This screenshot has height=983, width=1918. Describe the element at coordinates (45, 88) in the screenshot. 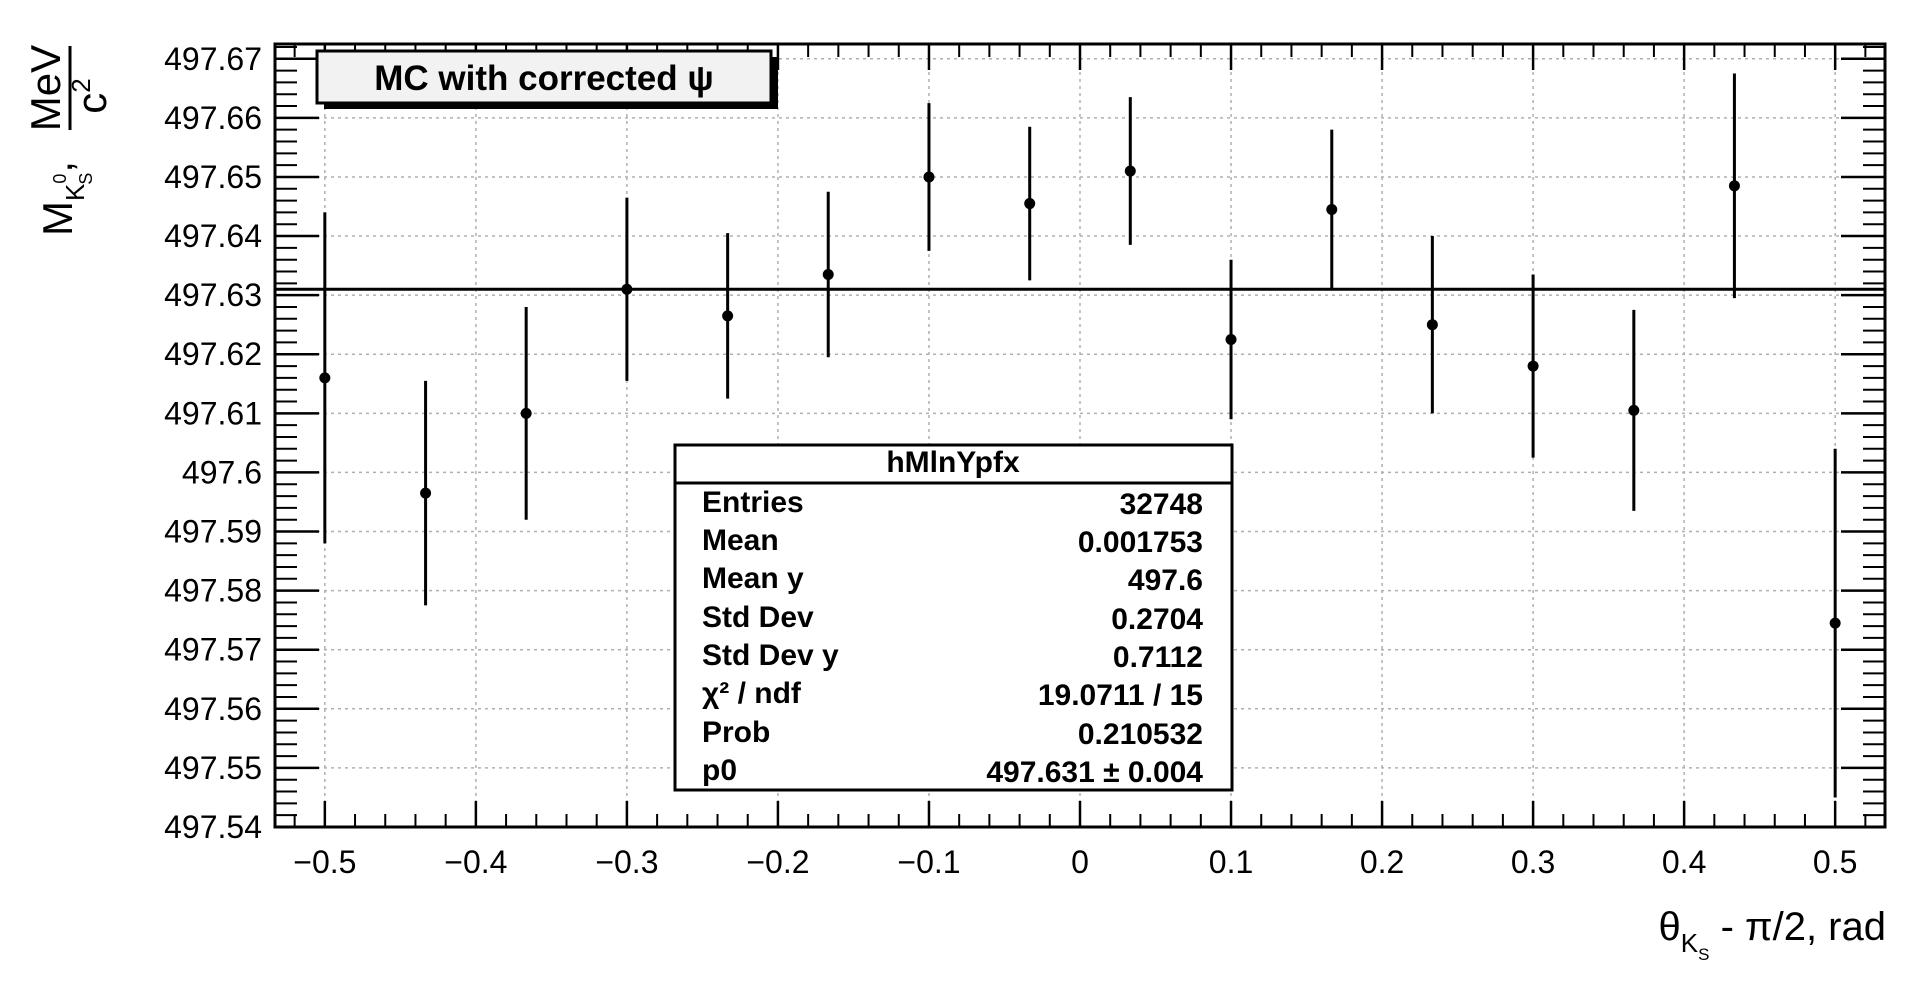

I see `y-axis-unit-num: MeV` at that location.